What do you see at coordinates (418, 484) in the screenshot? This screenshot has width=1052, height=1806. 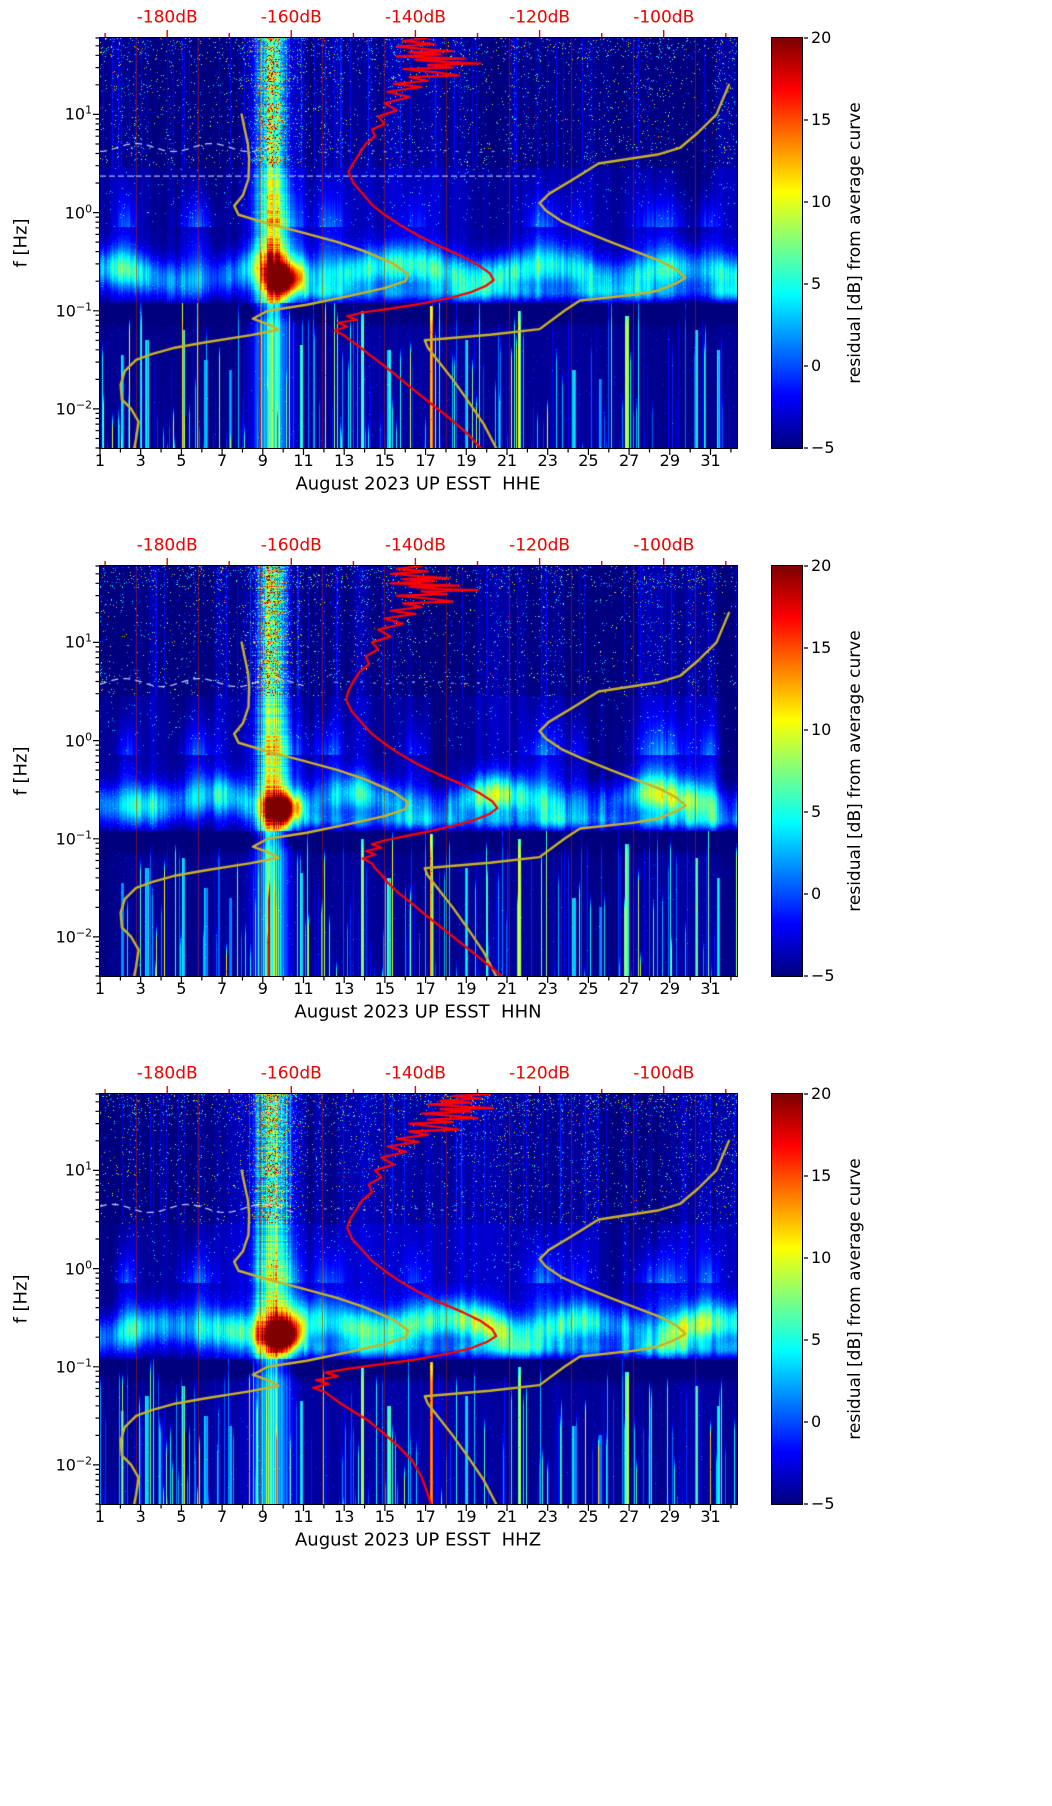 I see `x-axis-label: August 2023 UP ESST HHE` at bounding box center [418, 484].